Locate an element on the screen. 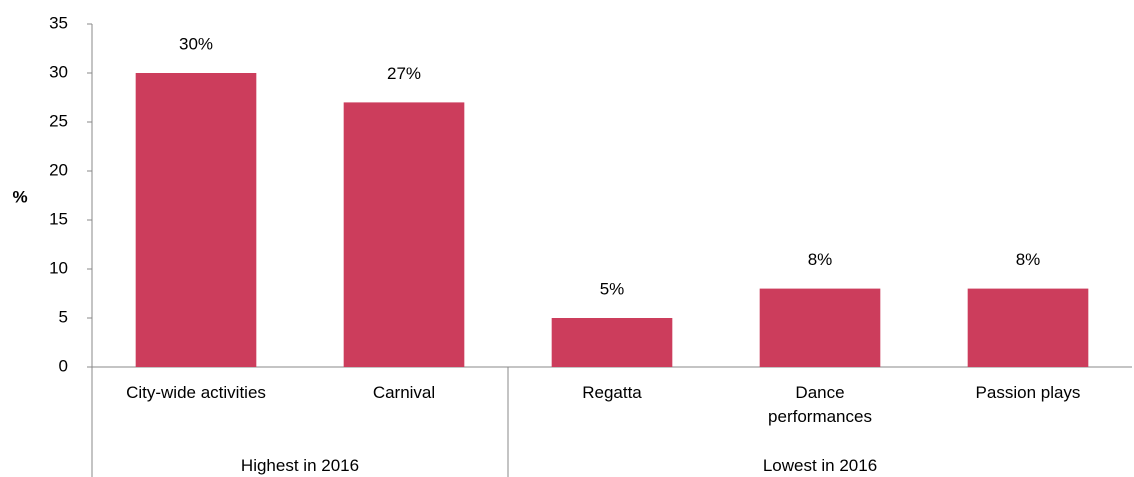  y-tick-label: 5 is located at coordinates (63, 316).